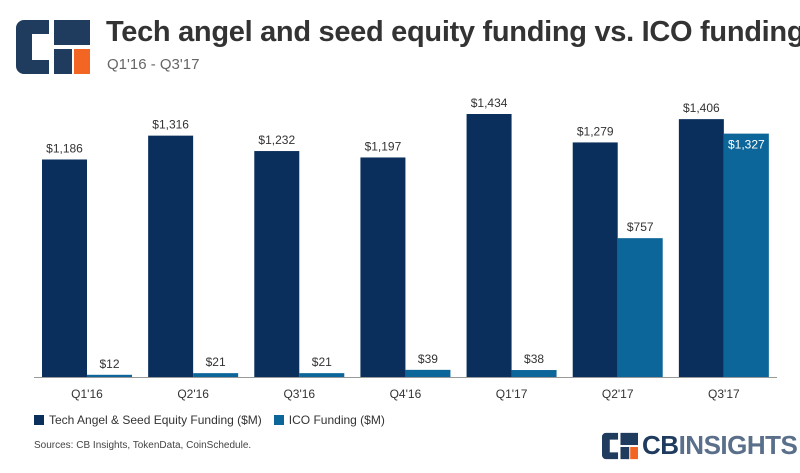 The image size is (800, 473). What do you see at coordinates (534, 359) in the screenshot?
I see `data-label-series-2-4: $38` at bounding box center [534, 359].